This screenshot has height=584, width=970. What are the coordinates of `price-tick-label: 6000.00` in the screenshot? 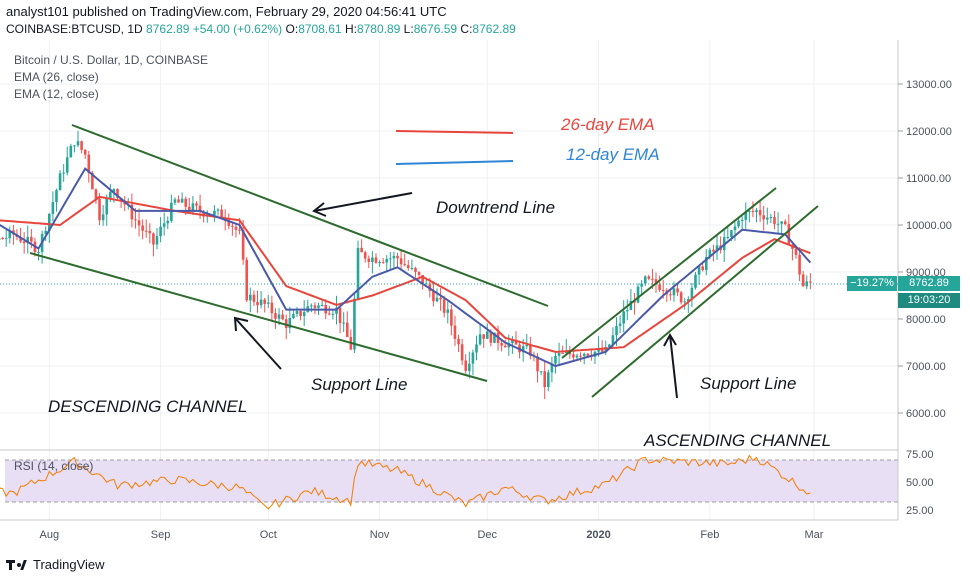 It's located at (926, 414).